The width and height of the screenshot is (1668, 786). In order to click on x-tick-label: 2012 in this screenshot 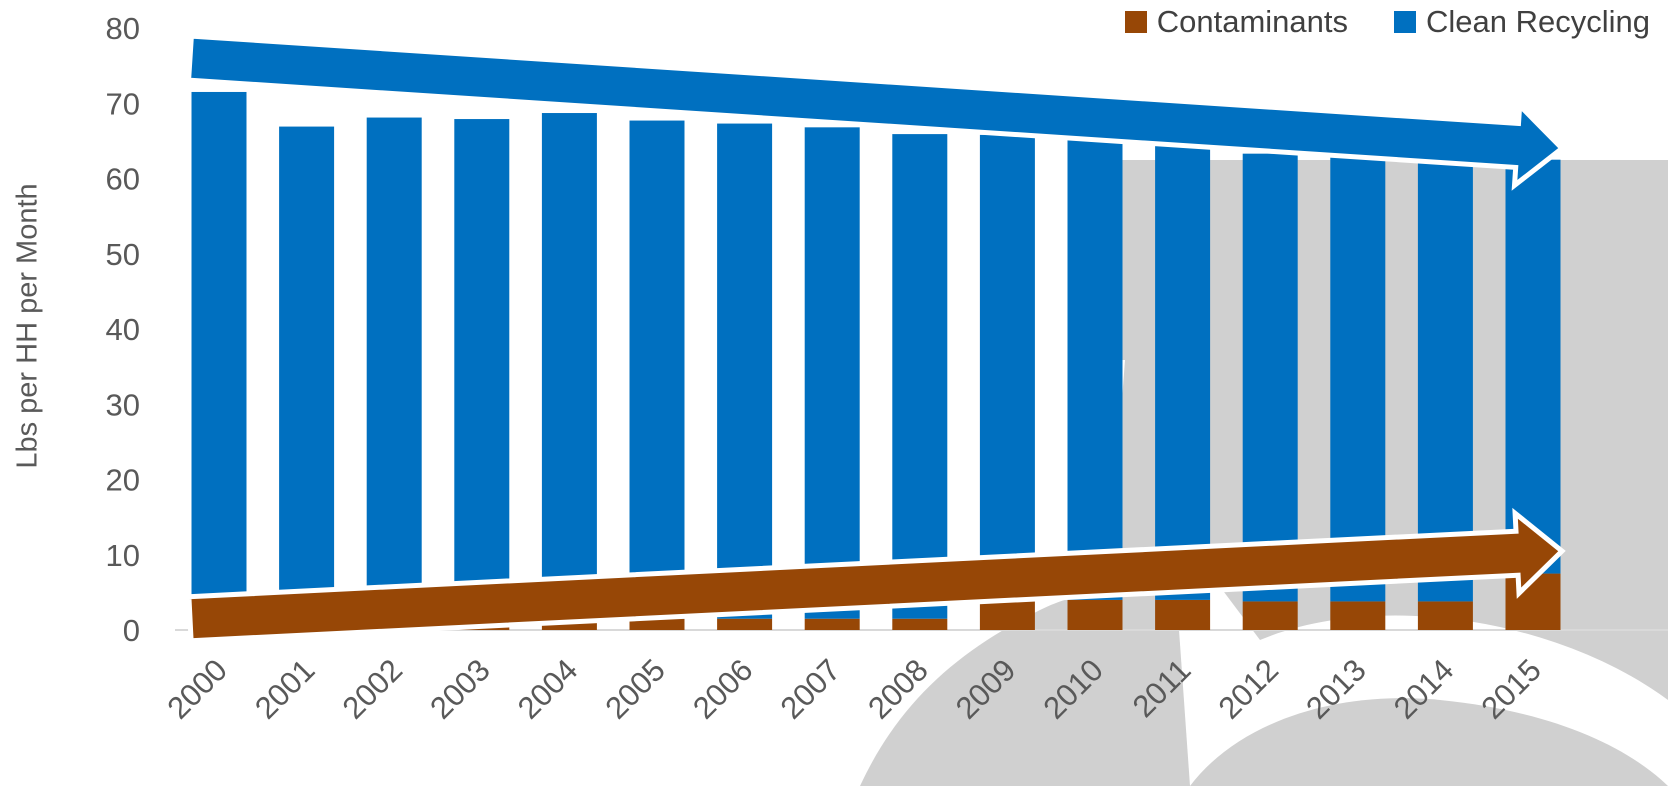, I will do `click(1249, 689)`.